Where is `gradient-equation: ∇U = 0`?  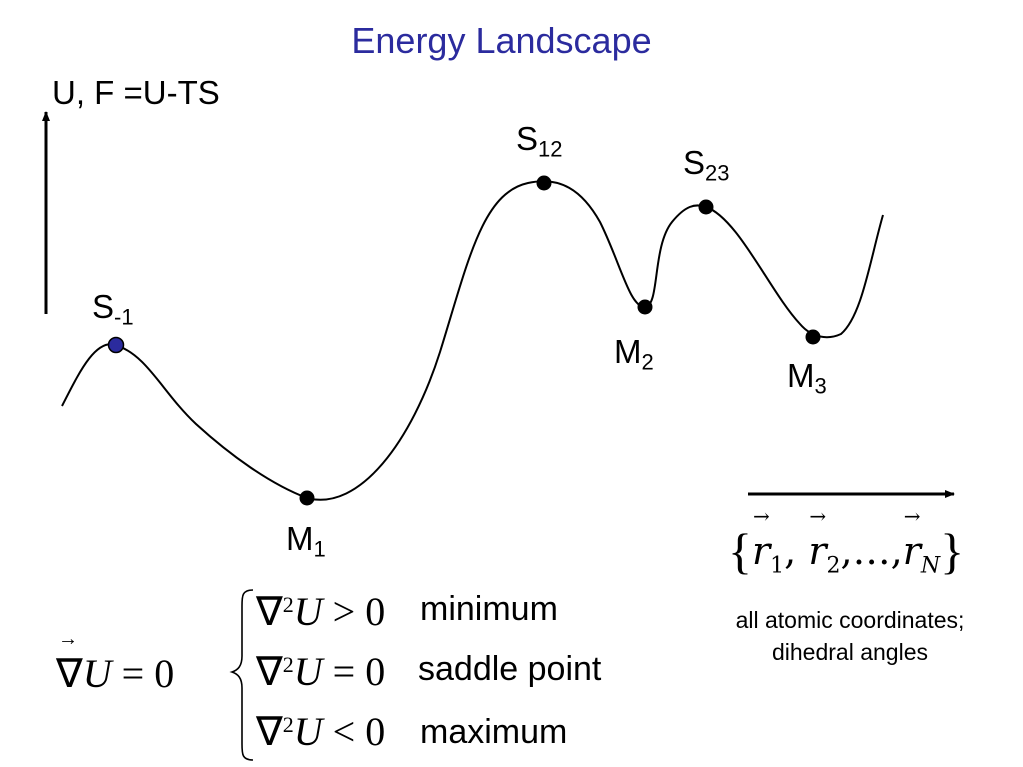 gradient-equation: ∇U = 0 is located at coordinates (115, 662).